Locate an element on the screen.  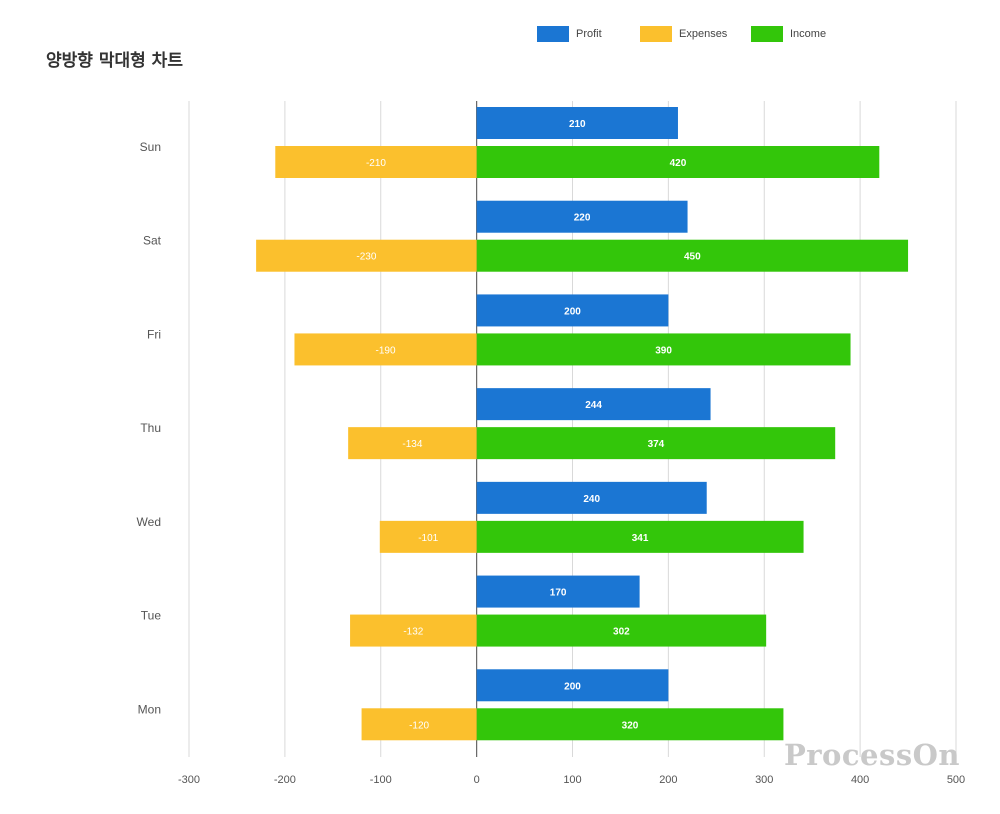
data-label-expenses: -190 is located at coordinates (386, 350).